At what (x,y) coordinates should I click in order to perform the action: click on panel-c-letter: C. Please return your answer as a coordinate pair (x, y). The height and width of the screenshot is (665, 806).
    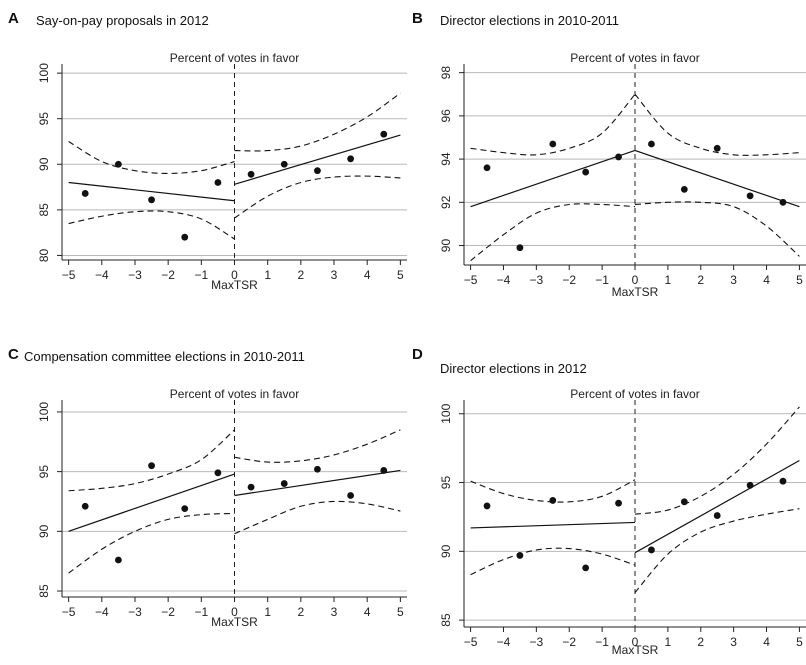
    Looking at the image, I should click on (13, 354).